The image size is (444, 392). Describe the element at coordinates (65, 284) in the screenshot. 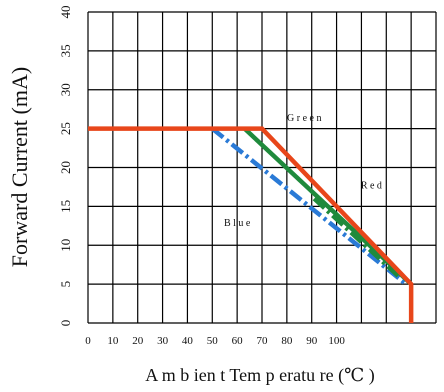

I see `y-tick-label: 5` at that location.